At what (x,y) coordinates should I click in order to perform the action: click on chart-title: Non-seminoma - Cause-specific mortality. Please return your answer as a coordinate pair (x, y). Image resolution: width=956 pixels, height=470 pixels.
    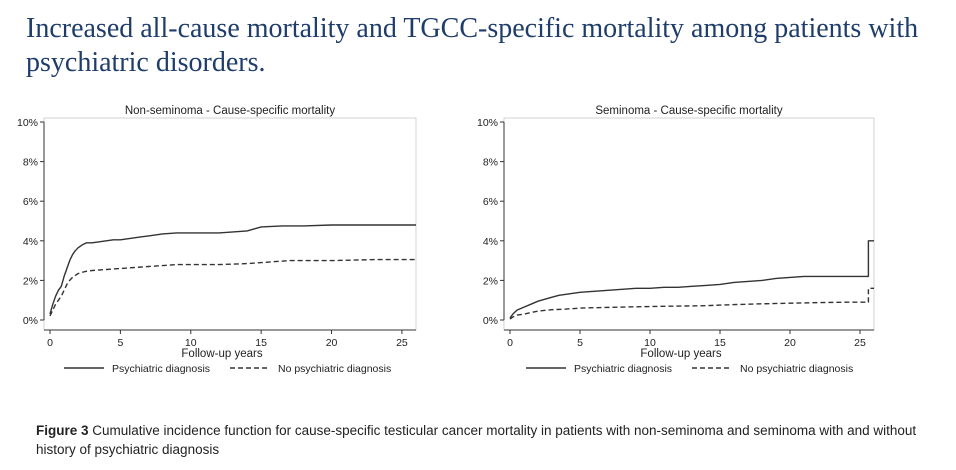
    Looking at the image, I should click on (230, 111).